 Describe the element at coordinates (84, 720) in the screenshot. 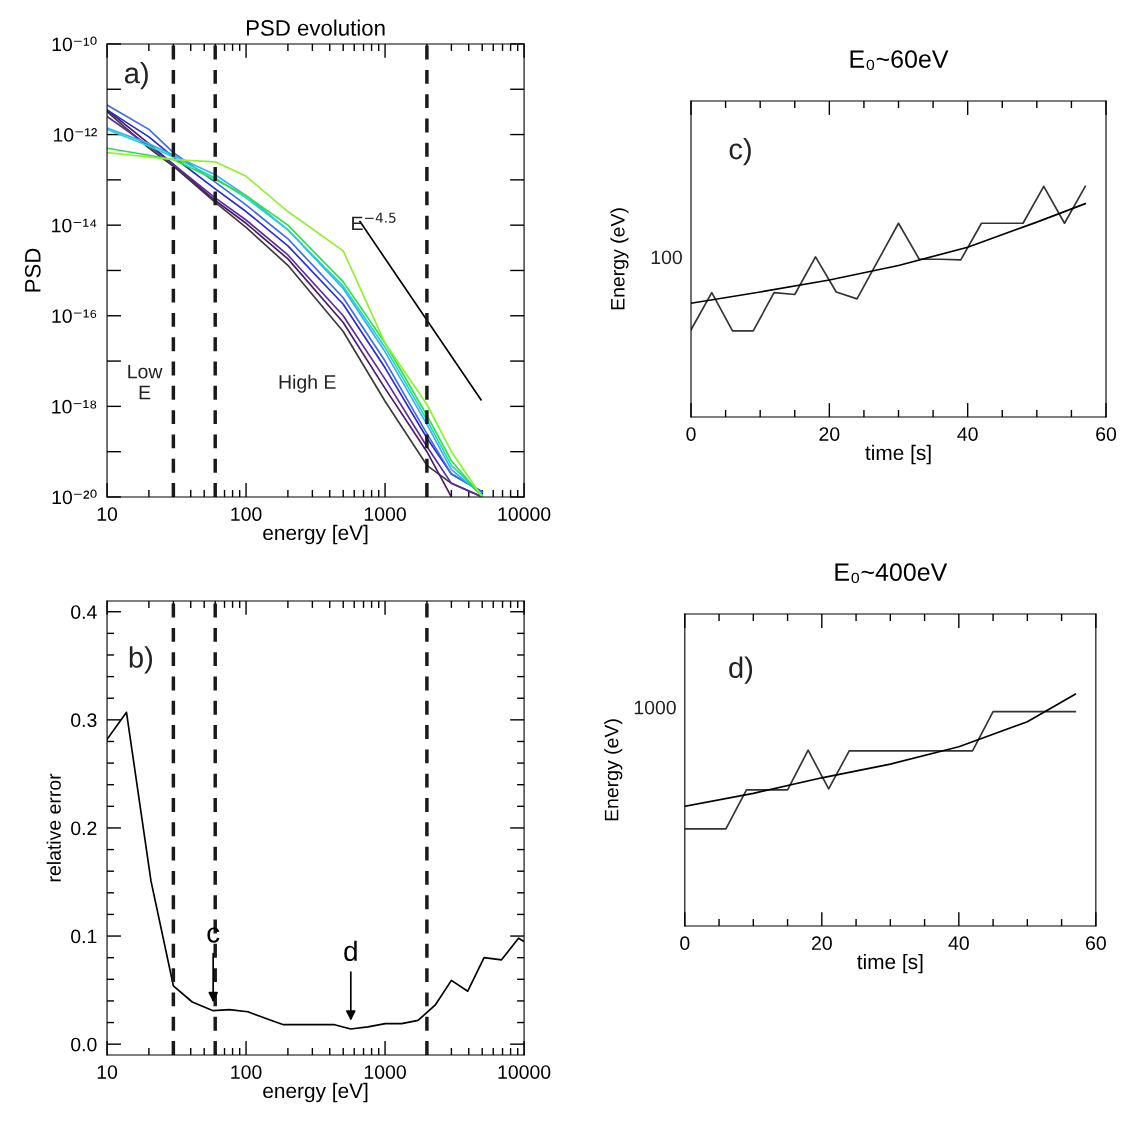

I see `y-tick-label: 0.3` at that location.